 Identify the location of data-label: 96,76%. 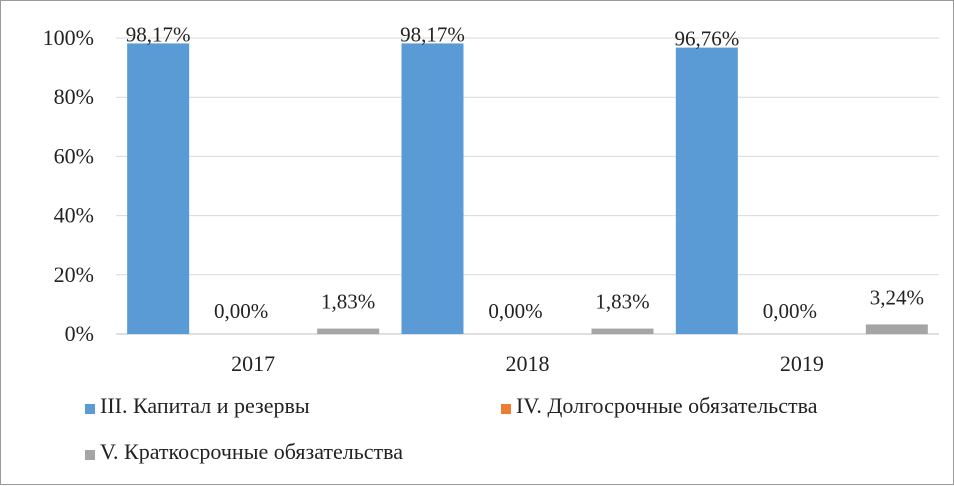
(706, 39).